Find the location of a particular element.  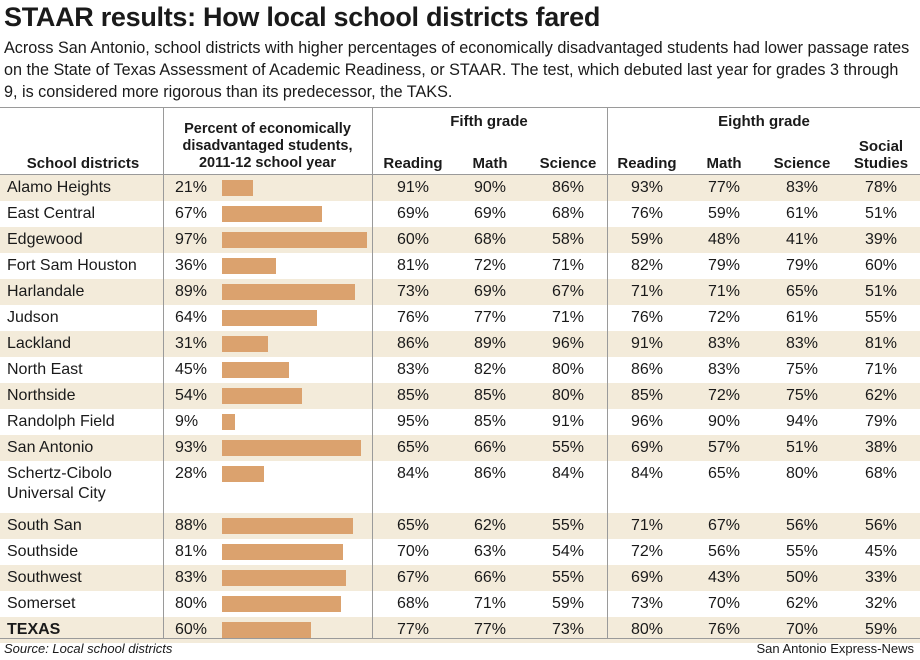

score-eighth-social: 45% is located at coordinates (881, 551).